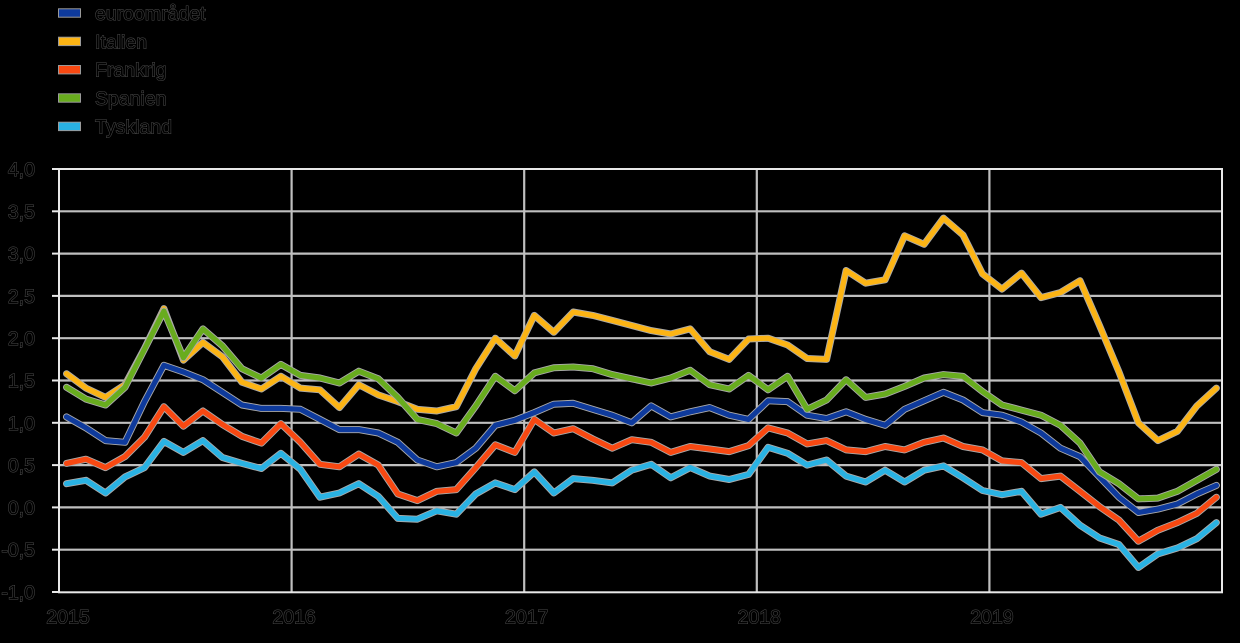 The width and height of the screenshot is (1240, 643). Describe the element at coordinates (21, 508) in the screenshot. I see `svg-text: 0,0` at that location.